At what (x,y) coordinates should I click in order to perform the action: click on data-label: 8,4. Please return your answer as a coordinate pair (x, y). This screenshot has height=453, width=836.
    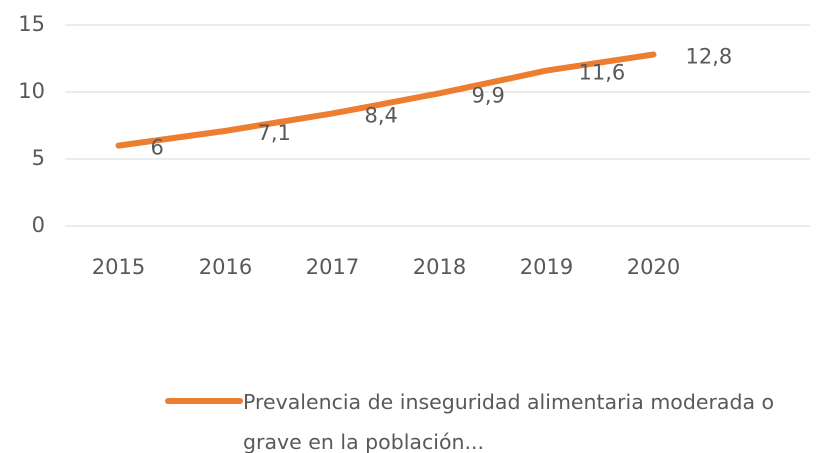
    Looking at the image, I should click on (381, 115).